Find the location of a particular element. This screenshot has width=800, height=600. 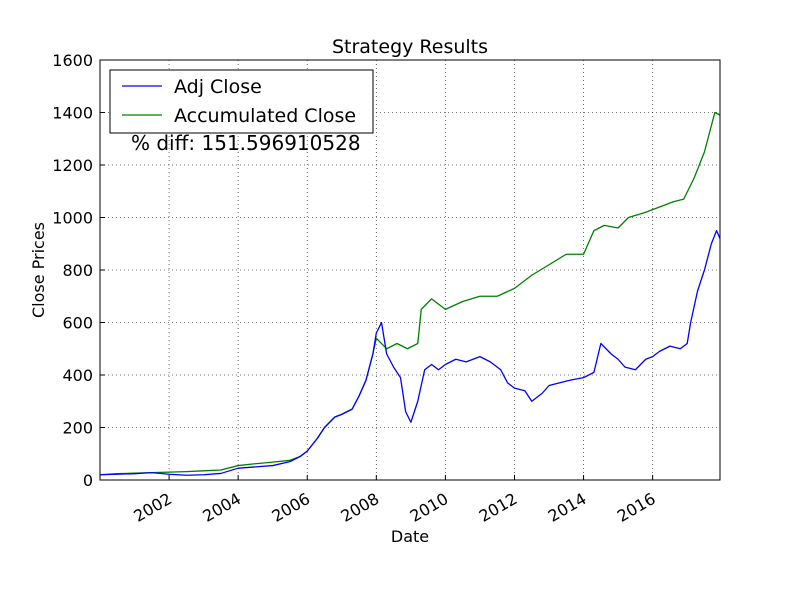

x-tick-label: 2014 is located at coordinates (567, 507).